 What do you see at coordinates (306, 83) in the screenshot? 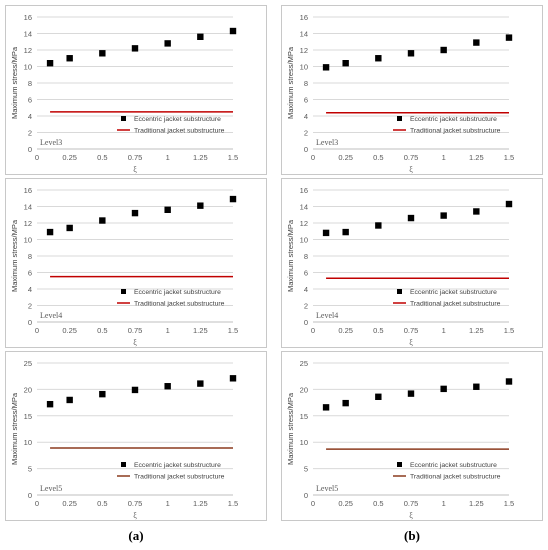
I see `y-tick-label: 8` at bounding box center [306, 83].